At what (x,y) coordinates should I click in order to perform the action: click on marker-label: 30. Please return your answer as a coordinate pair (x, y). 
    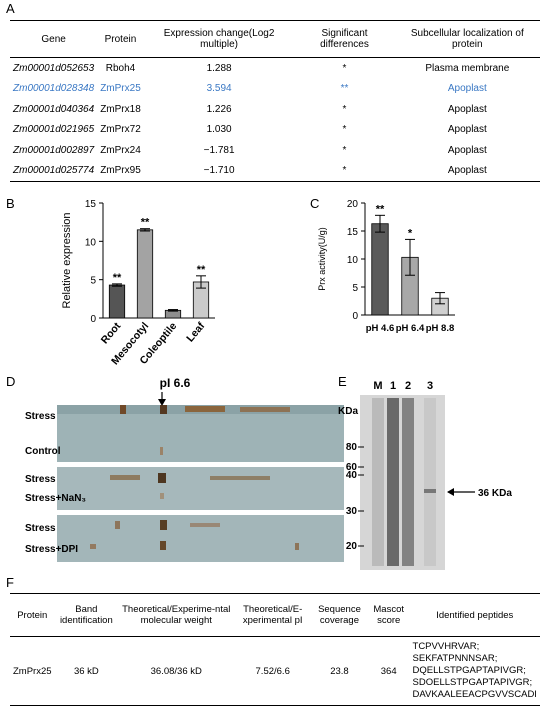
    Looking at the image, I should click on (352, 511).